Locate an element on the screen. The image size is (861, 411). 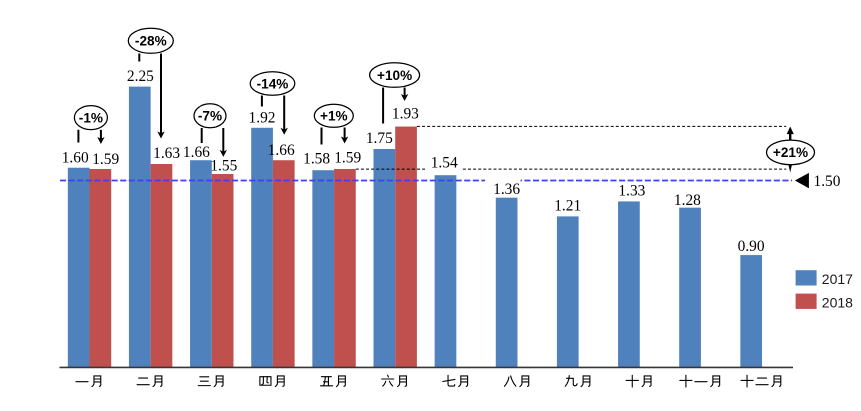
svg-text: +10% is located at coordinates (394, 75).